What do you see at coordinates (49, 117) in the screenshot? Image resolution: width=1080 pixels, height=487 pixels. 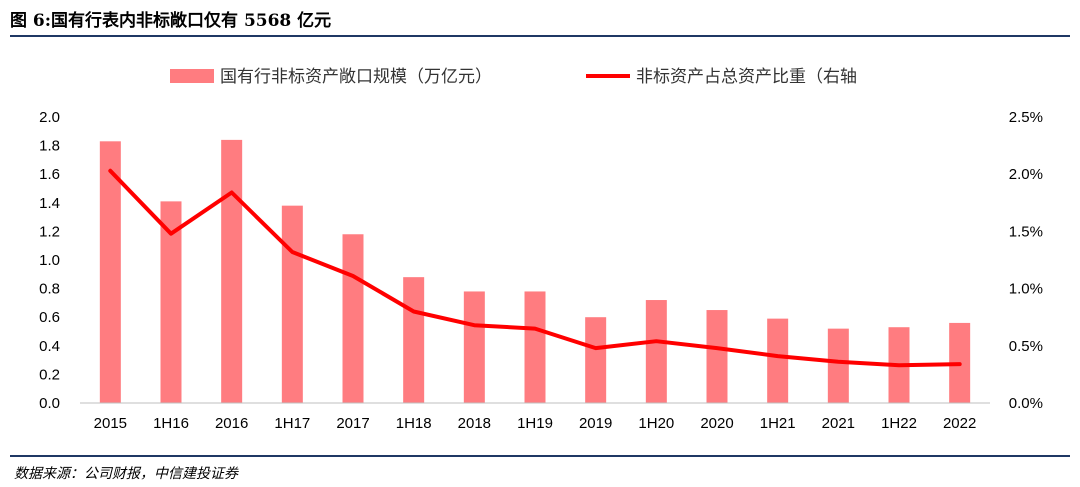 I see `y-left-tick-label: 2.0` at bounding box center [49, 117].